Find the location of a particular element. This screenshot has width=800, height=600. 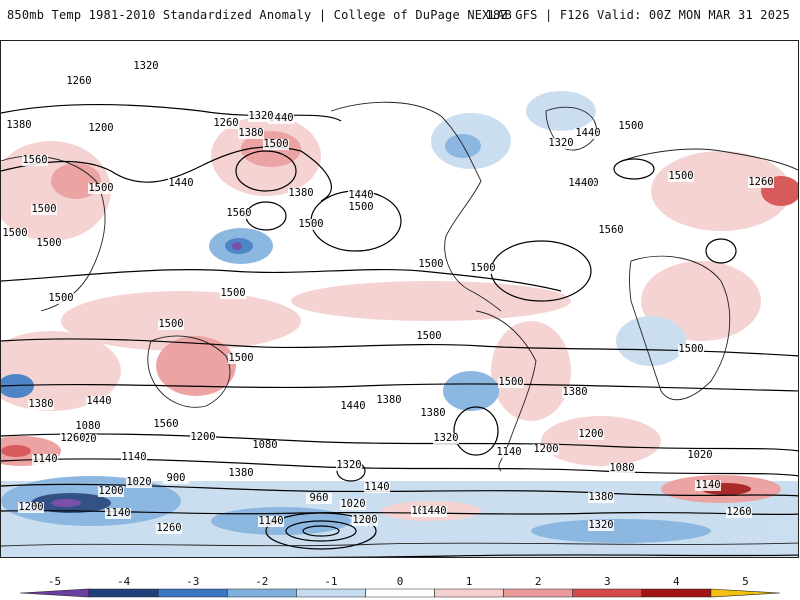

legend-tick-label: 2 is located at coordinates (538, 581).